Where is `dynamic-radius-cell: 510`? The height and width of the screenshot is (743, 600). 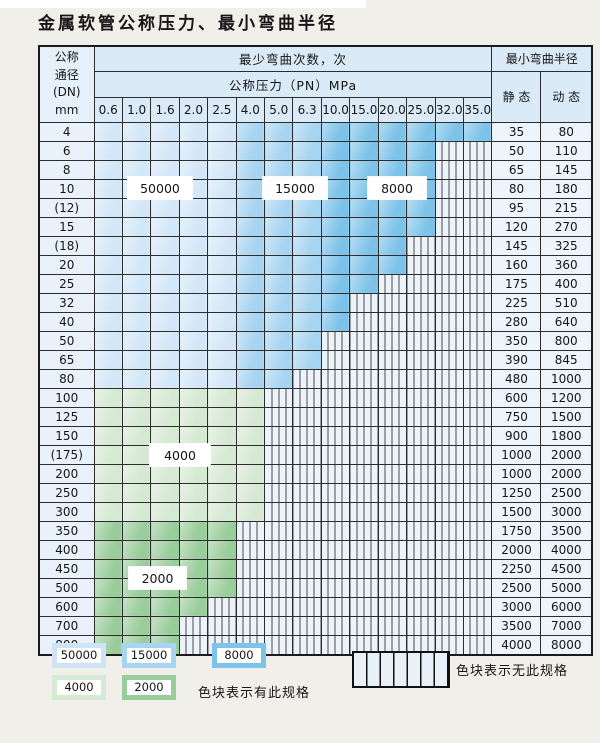 dynamic-radius-cell: 510 is located at coordinates (566, 302).